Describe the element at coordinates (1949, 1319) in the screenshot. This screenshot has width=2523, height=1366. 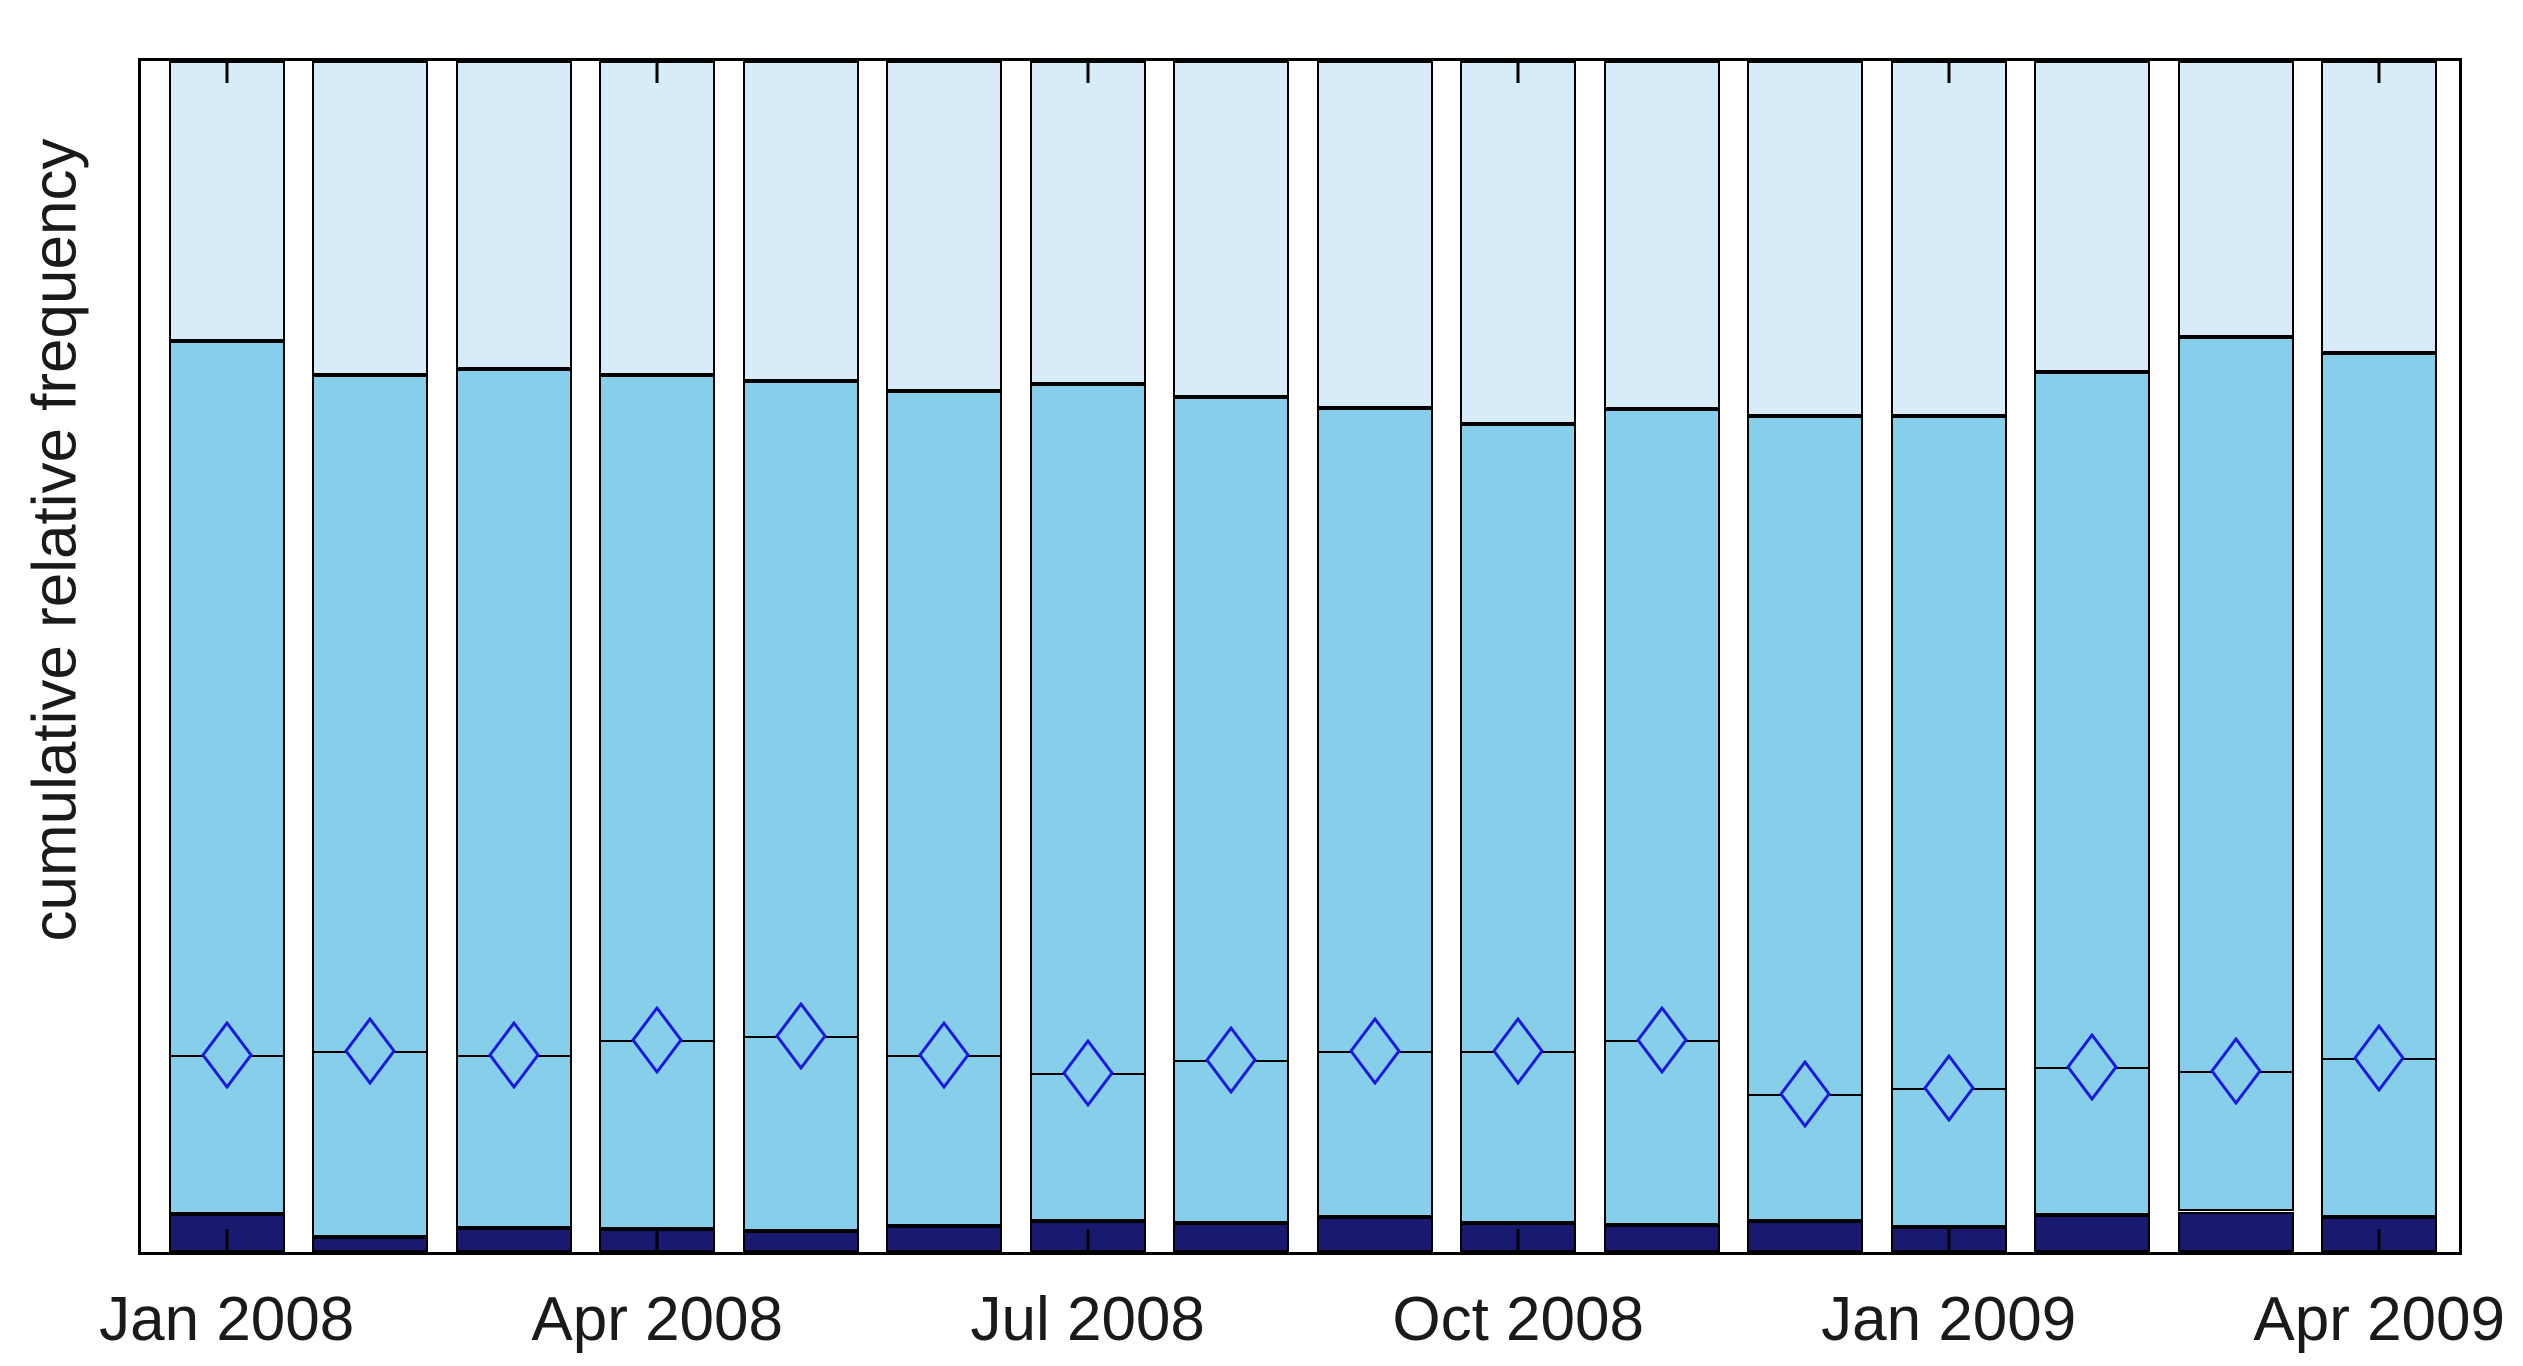
I see `x-axis-tick-label: Jan 2009` at that location.